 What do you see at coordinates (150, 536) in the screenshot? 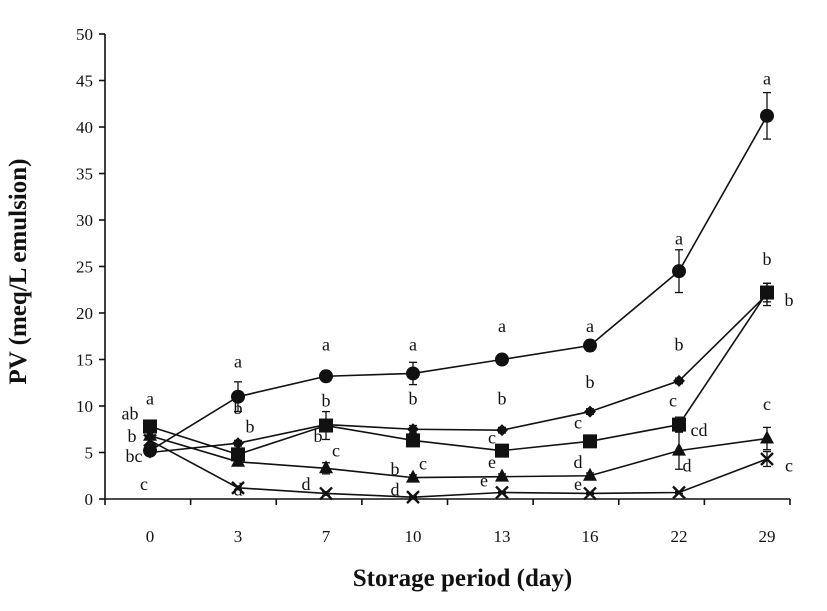
I see `x-tick-label: 0` at bounding box center [150, 536].